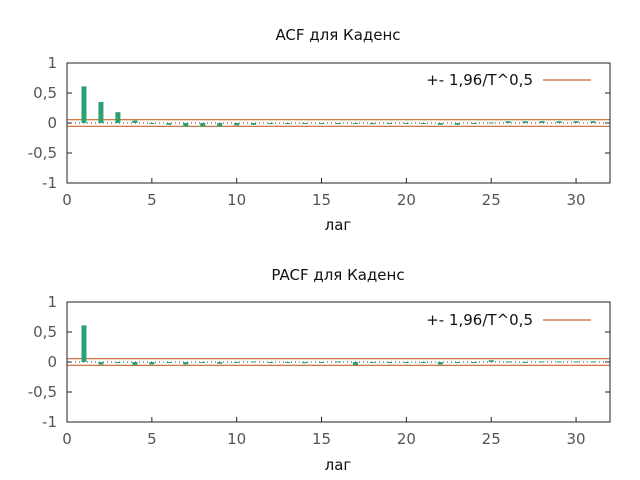  What do you see at coordinates (52, 123) in the screenshot?
I see `acf-ytick-label: 0` at bounding box center [52, 123].